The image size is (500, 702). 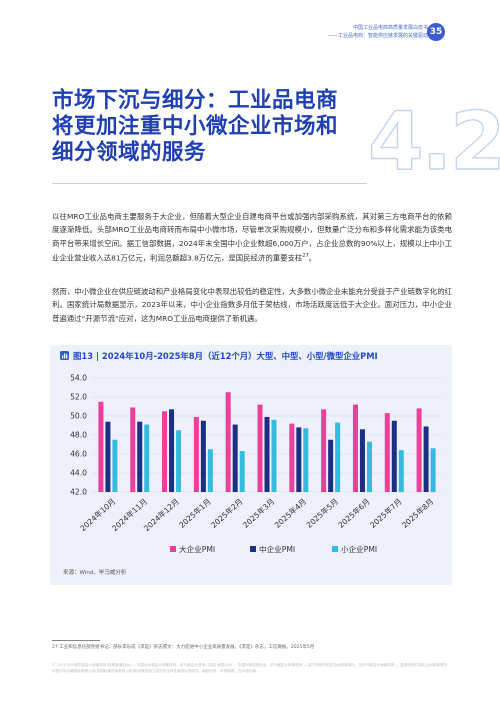 What do you see at coordinates (290, 513) in the screenshot?
I see `x-tick-label: 2025年4月` at bounding box center [290, 513].